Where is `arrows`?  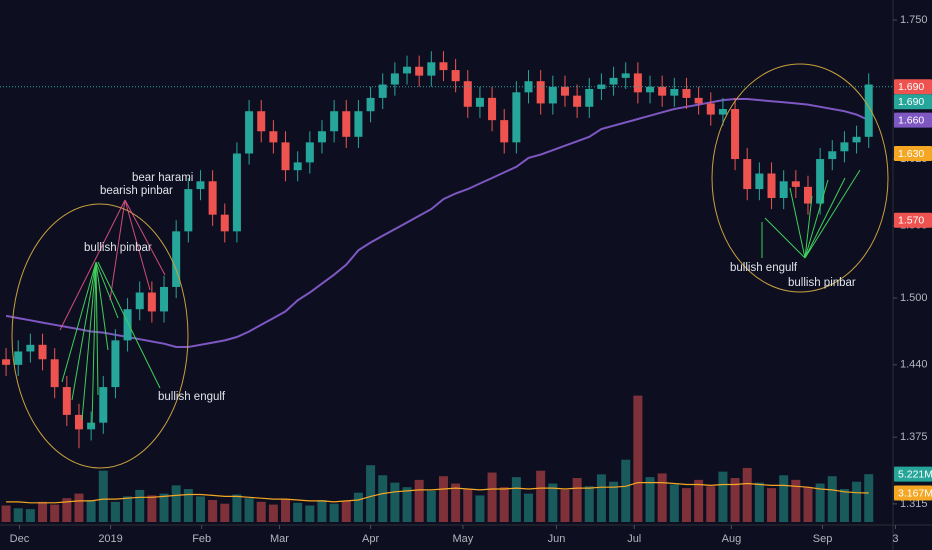
arrows is located at coordinates (112, 265).